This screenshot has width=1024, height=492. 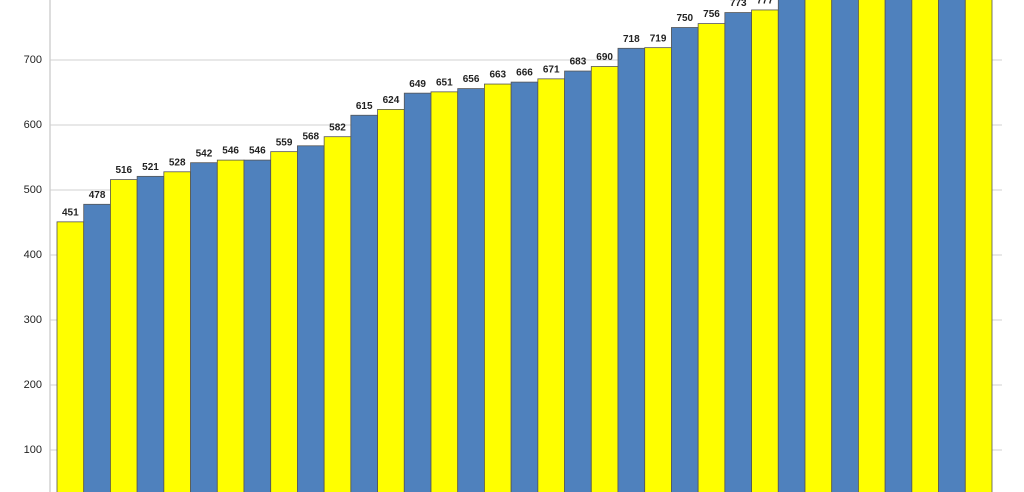 What do you see at coordinates (471, 79) in the screenshot?
I see `value-label: 656` at bounding box center [471, 79].